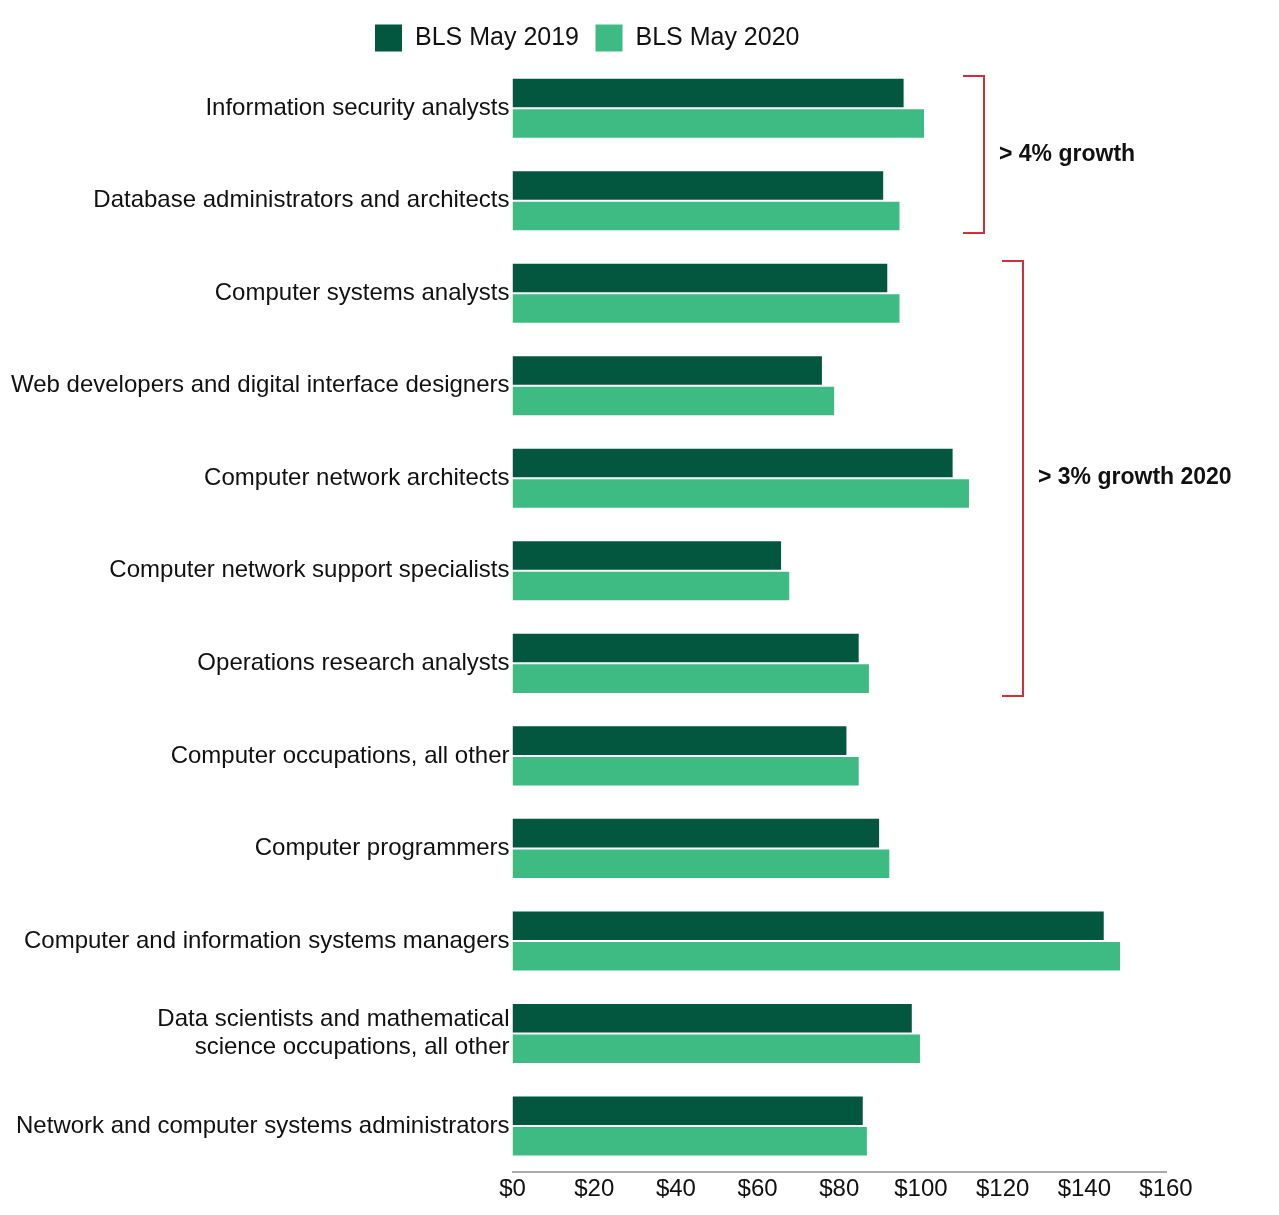  I want to click on annotation: > 4% growth, so click(1067, 153).